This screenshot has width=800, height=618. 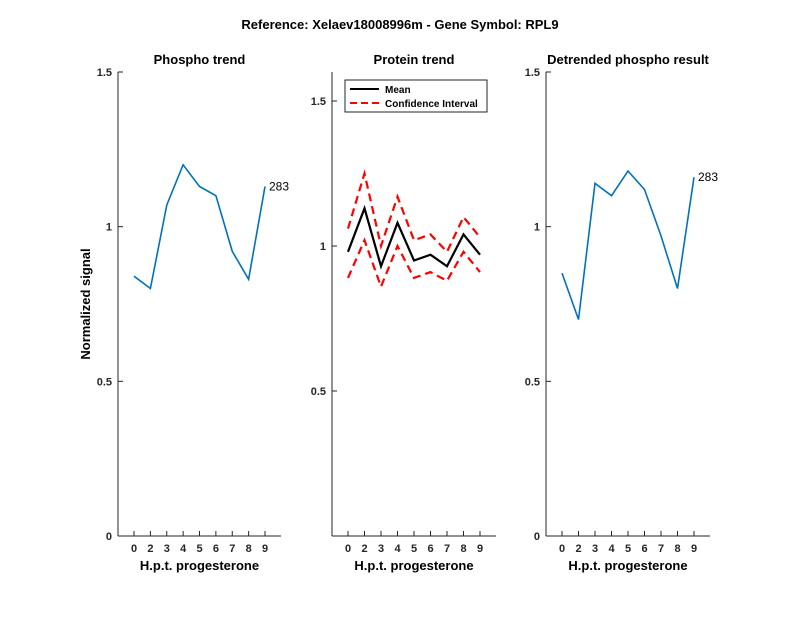 I want to click on series-line-phospho, so click(x=199, y=226).